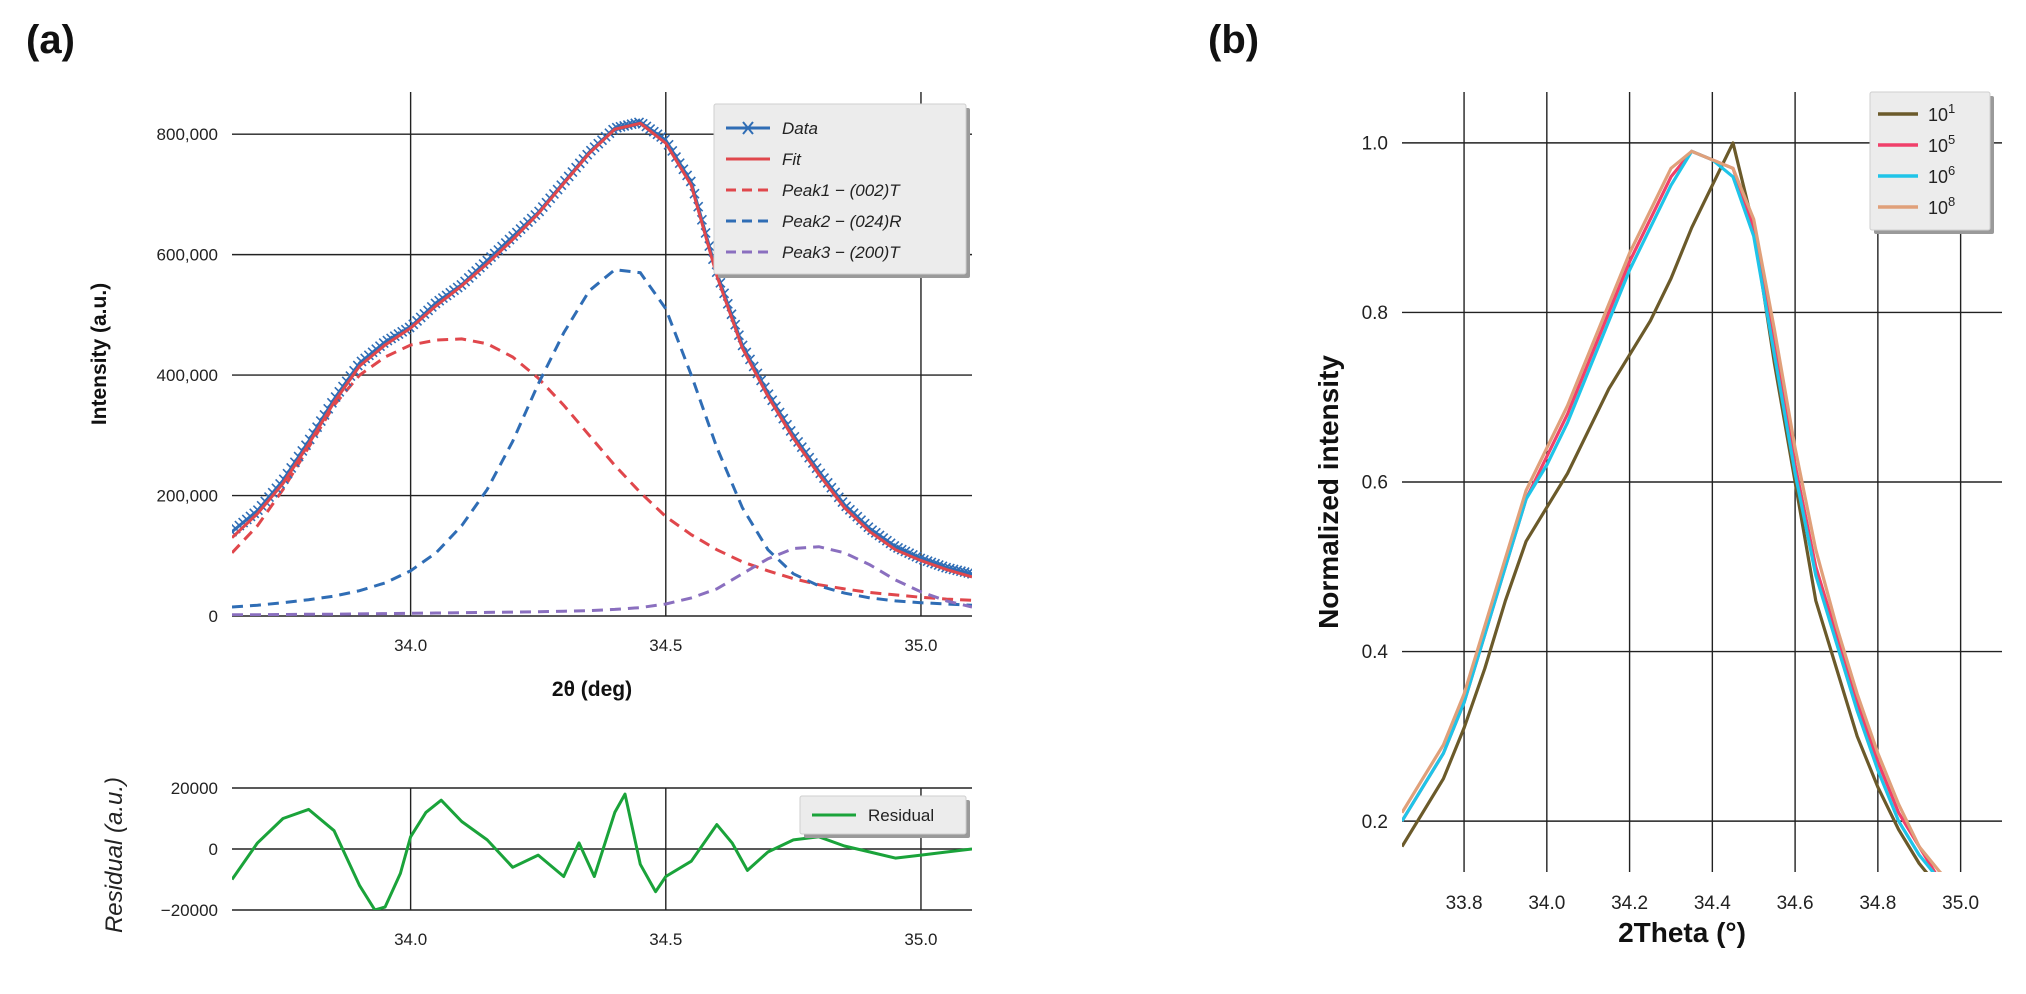 The height and width of the screenshot is (994, 2026). I want to click on y-tick-label: −20000, so click(189, 910).